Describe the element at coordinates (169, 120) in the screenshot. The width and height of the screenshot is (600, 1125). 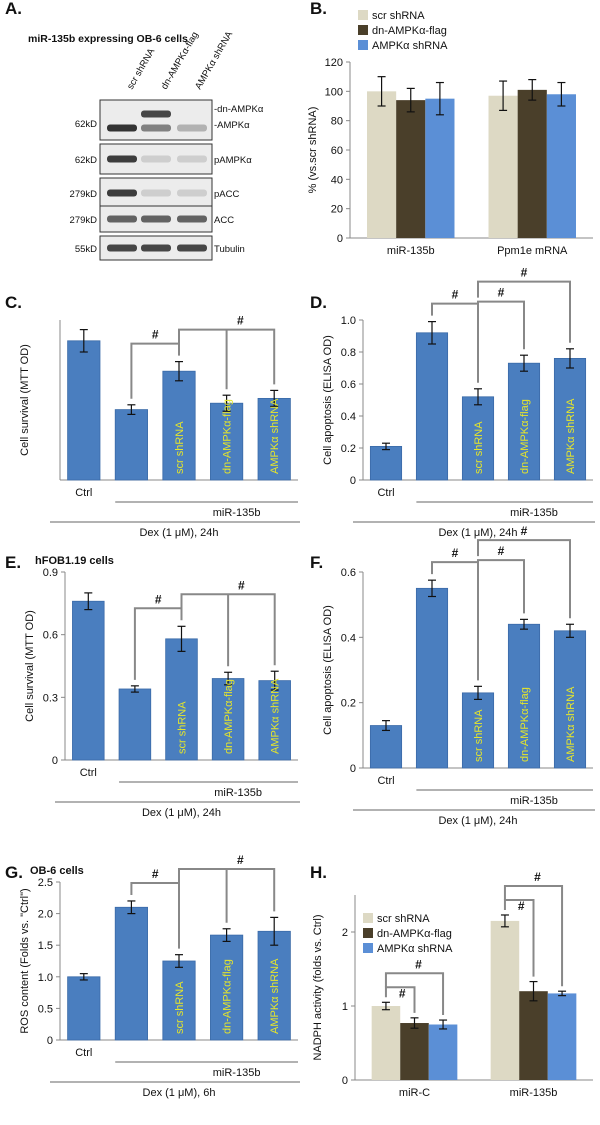
I see `blot-strip: 62kD -dn-AMPKα -AMPKα` at that location.